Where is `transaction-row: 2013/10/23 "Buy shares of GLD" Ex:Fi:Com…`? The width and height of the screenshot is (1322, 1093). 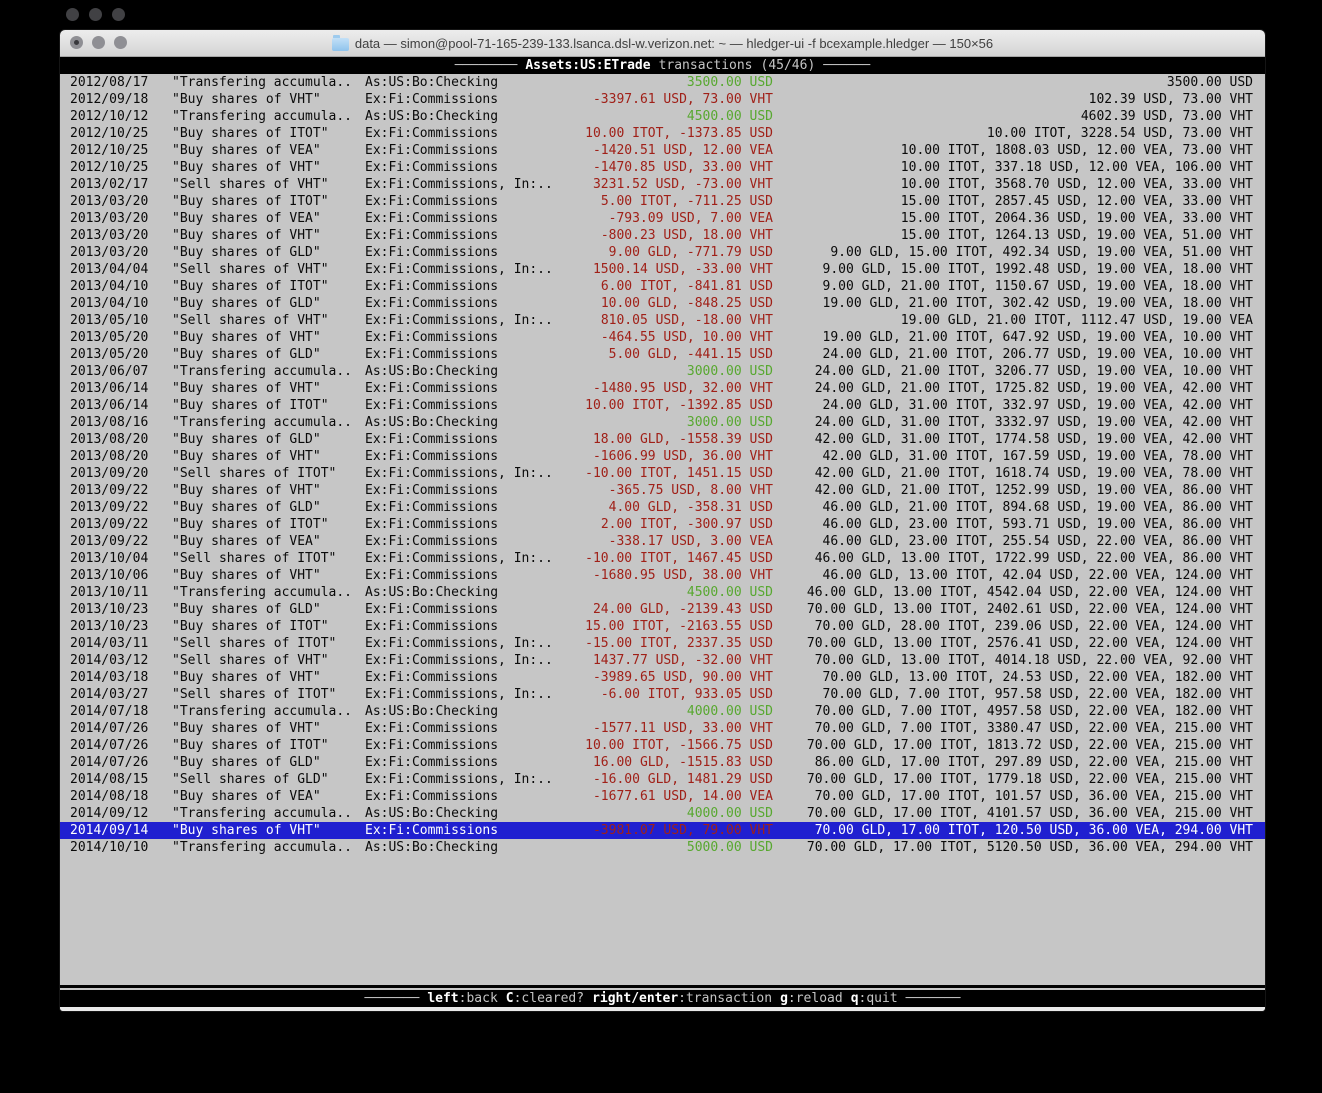
transaction-row: 2013/10/23 "Buy shares of GLD" Ex:Fi:Com… is located at coordinates (662, 609).